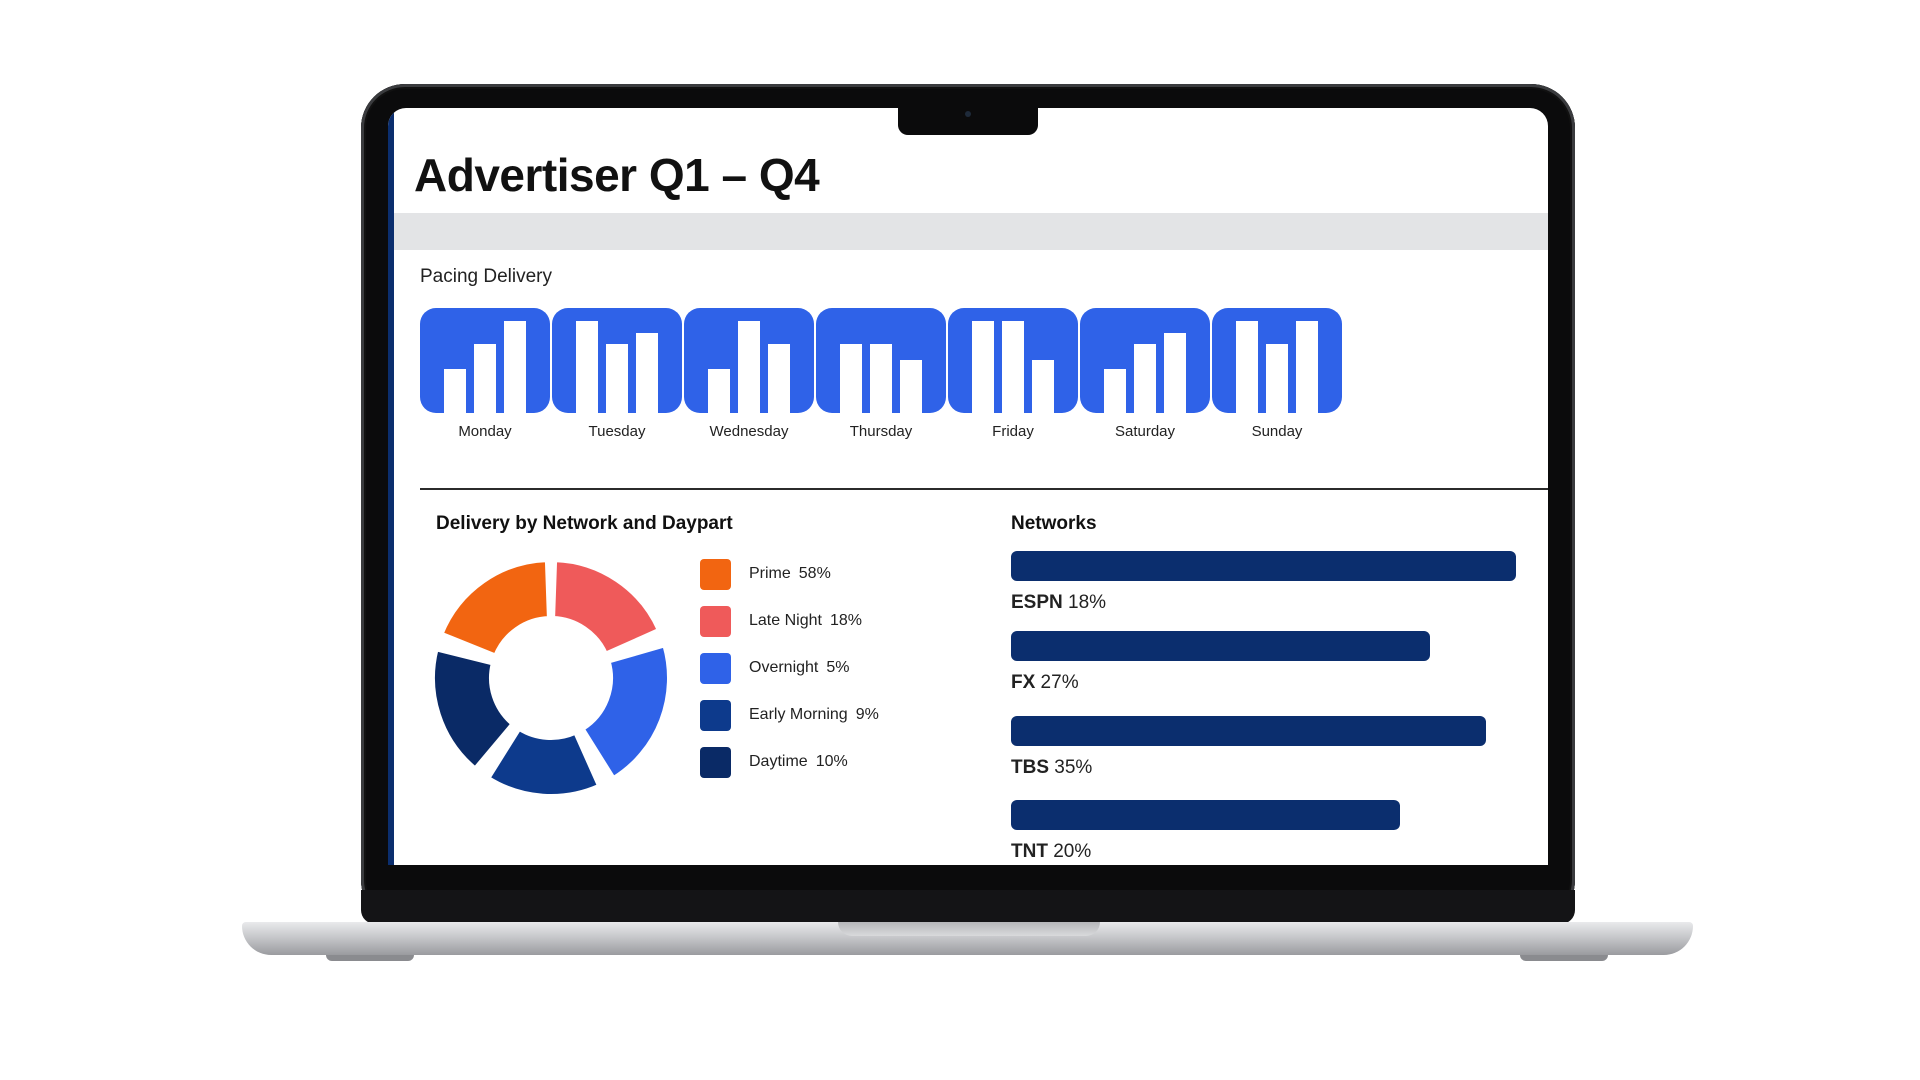  I want to click on legend-item: Overnight 5%, so click(789, 676).